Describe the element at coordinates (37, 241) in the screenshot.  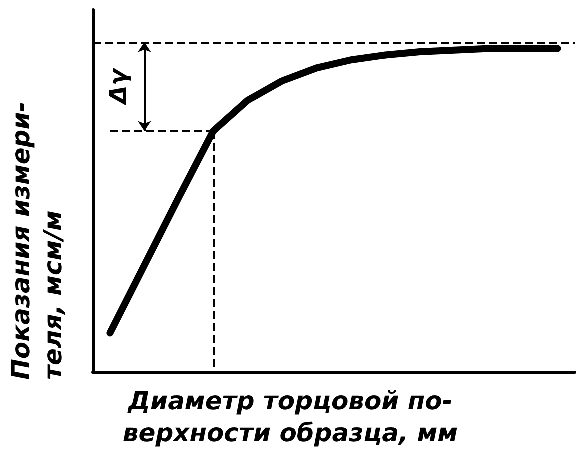
I see `y-axis-title: Показания измери- теля, мсм/м` at that location.